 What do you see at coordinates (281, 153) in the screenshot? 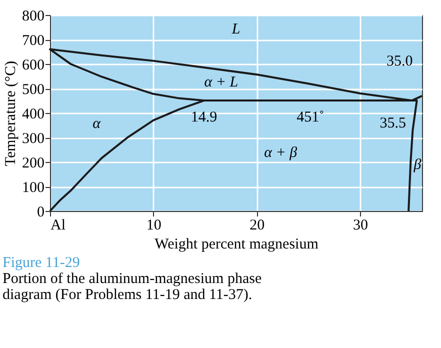
I see `annotation: α + β` at bounding box center [281, 153].